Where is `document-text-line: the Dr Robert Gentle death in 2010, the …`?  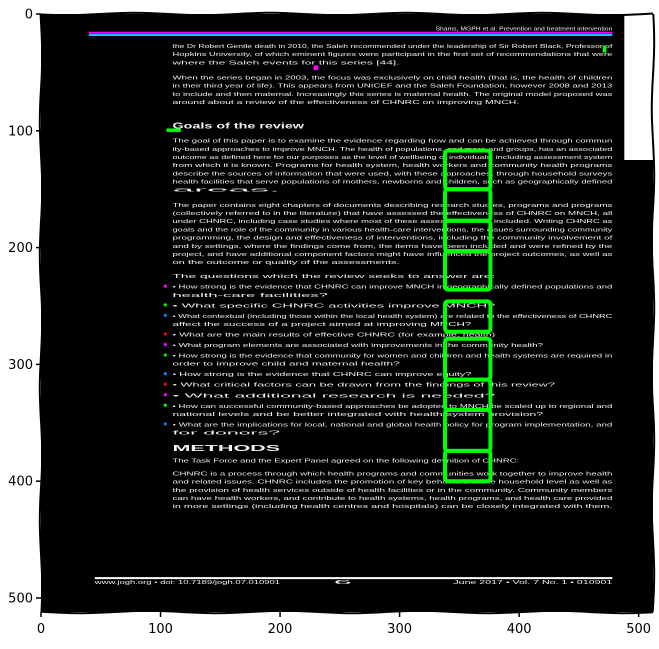
document-text-line: the Dr Robert Gentle death in 2010, the … is located at coordinates (392, 47).